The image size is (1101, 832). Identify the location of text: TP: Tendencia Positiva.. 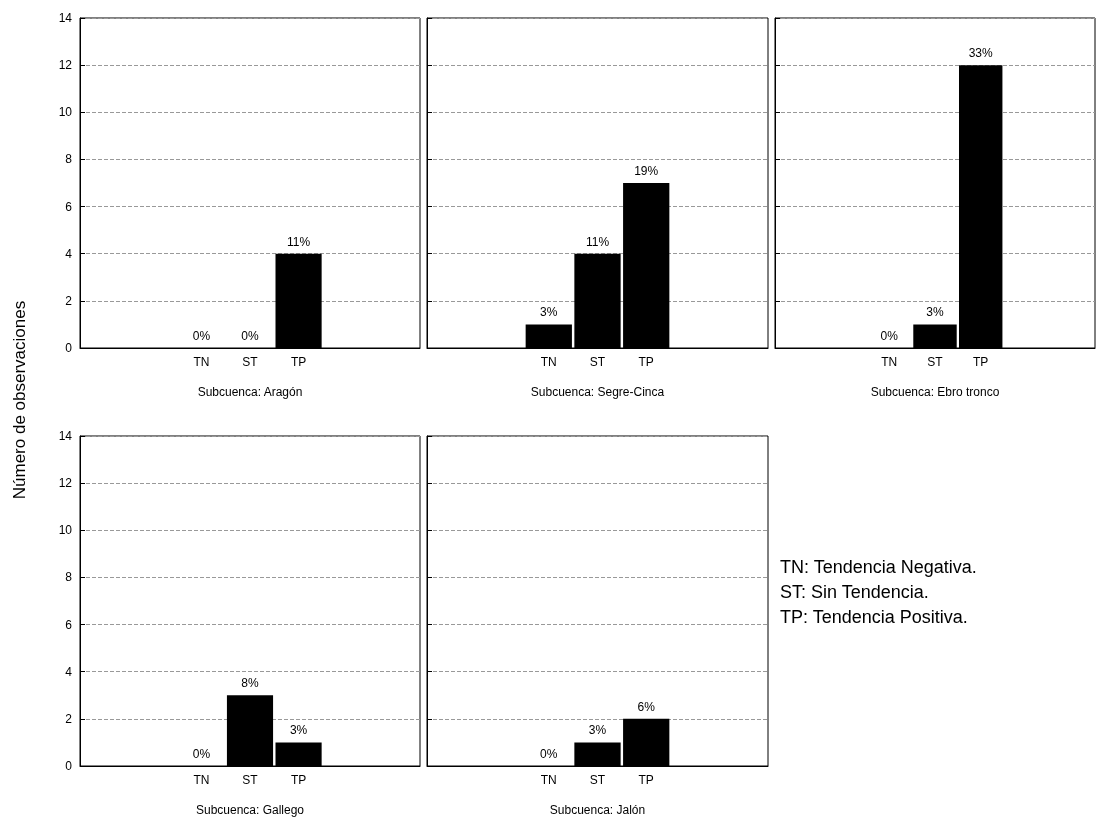
(874, 617).